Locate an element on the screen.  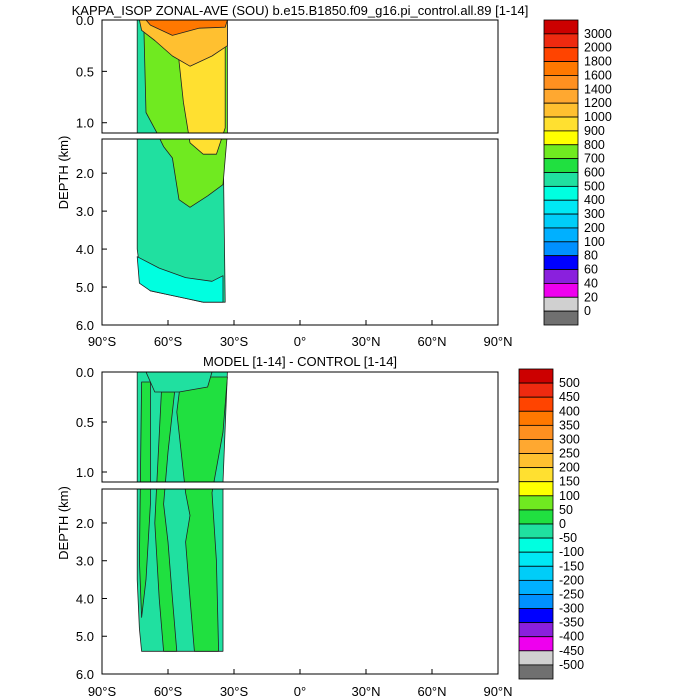
colorbar-label: -400 is located at coordinates (571, 637).